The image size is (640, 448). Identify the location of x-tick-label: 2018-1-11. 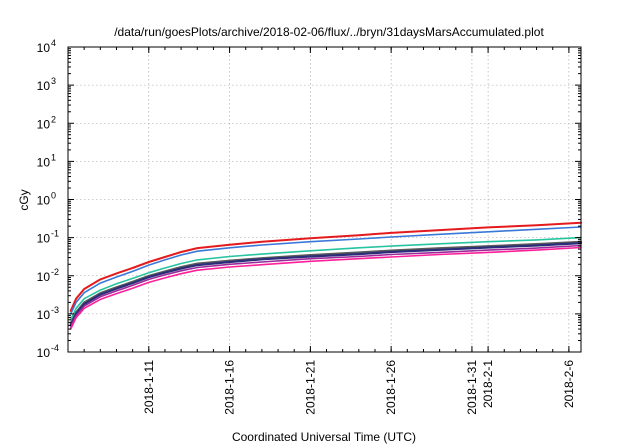
(149, 387).